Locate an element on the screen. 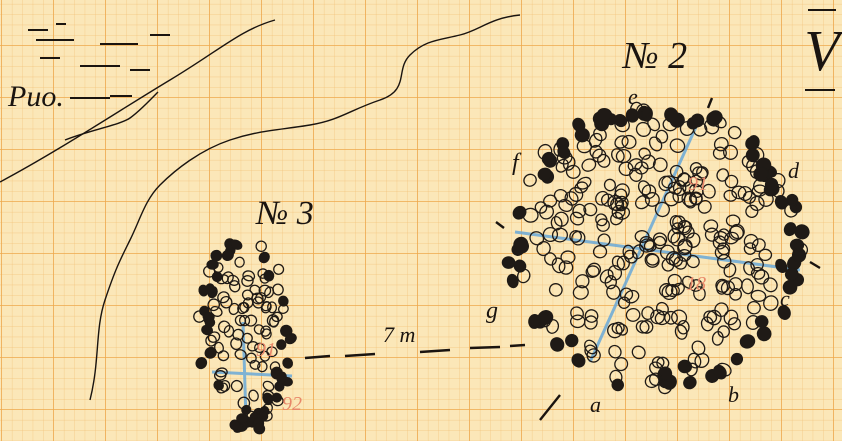 This screenshot has height=441, width=842. scale-note: 7 m is located at coordinates (399, 334).